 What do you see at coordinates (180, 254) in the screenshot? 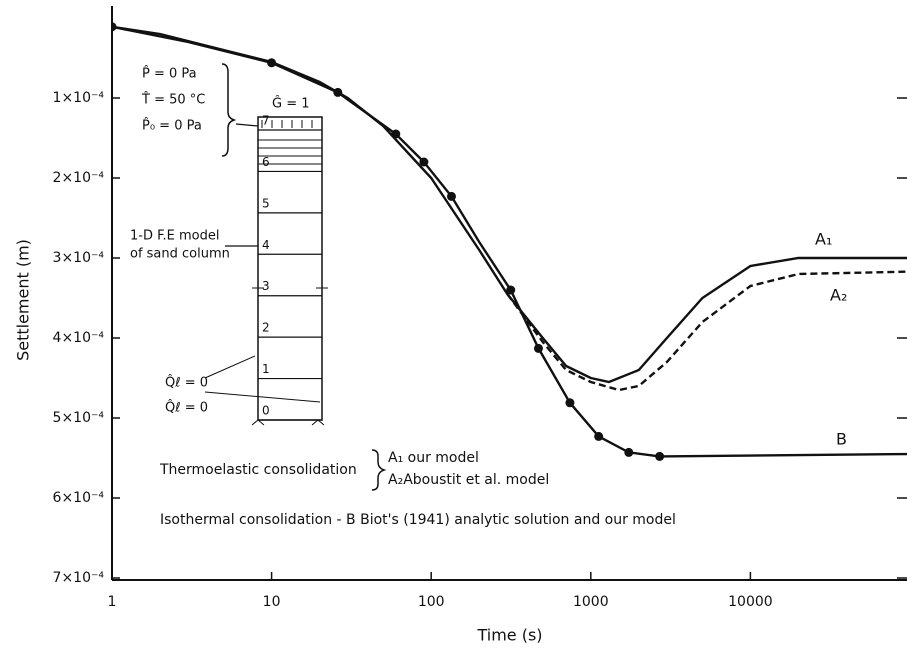
I see `annotation: of sand column` at bounding box center [180, 254].